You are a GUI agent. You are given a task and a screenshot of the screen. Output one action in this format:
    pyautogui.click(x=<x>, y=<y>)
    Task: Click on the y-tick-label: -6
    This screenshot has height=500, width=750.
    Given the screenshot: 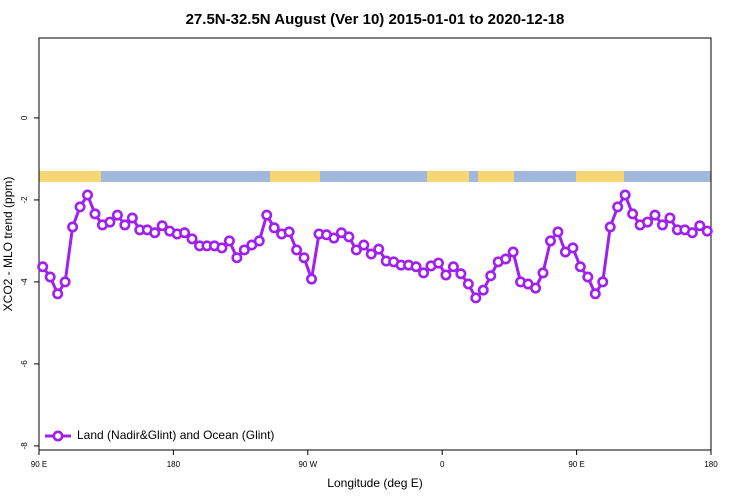 What is the action you would take?
    pyautogui.click(x=24, y=364)
    